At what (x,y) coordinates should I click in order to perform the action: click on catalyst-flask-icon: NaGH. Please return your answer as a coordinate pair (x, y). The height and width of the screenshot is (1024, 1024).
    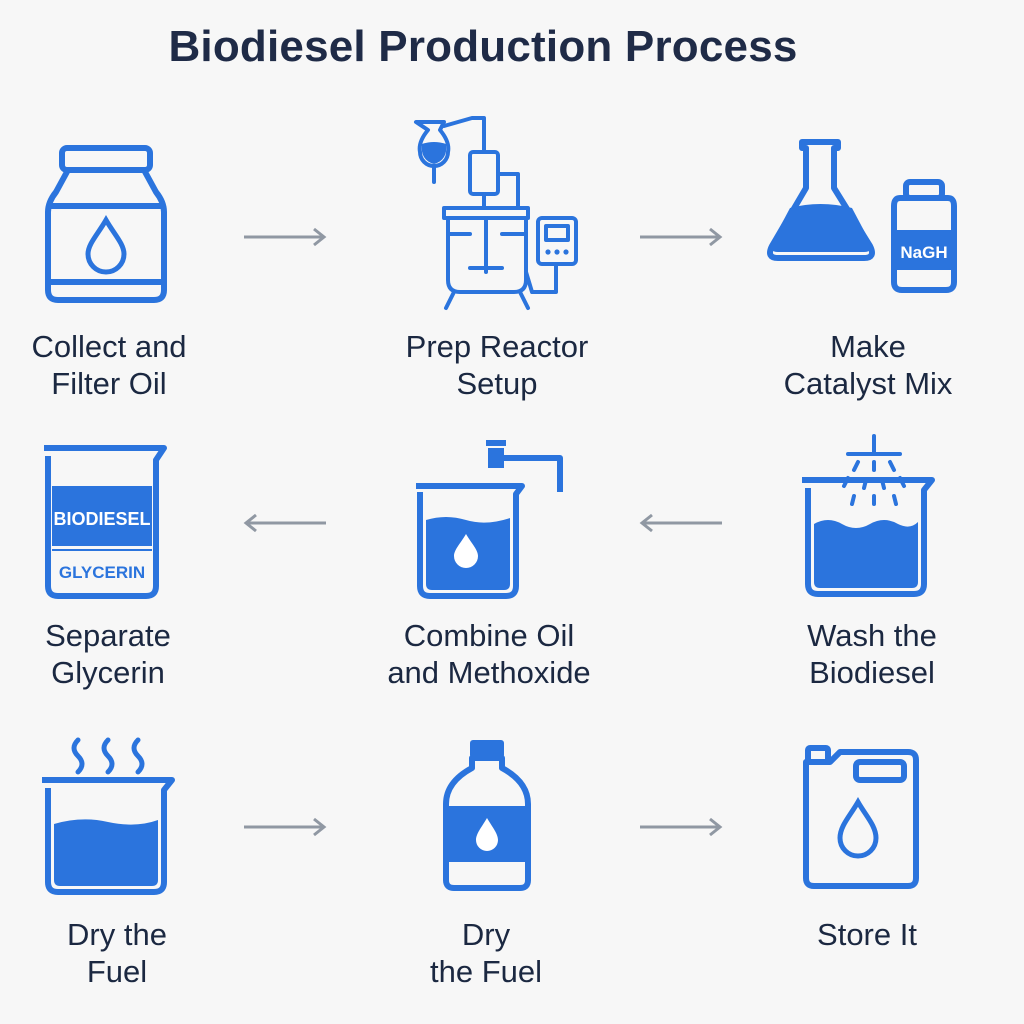
    Looking at the image, I should click on (862, 216).